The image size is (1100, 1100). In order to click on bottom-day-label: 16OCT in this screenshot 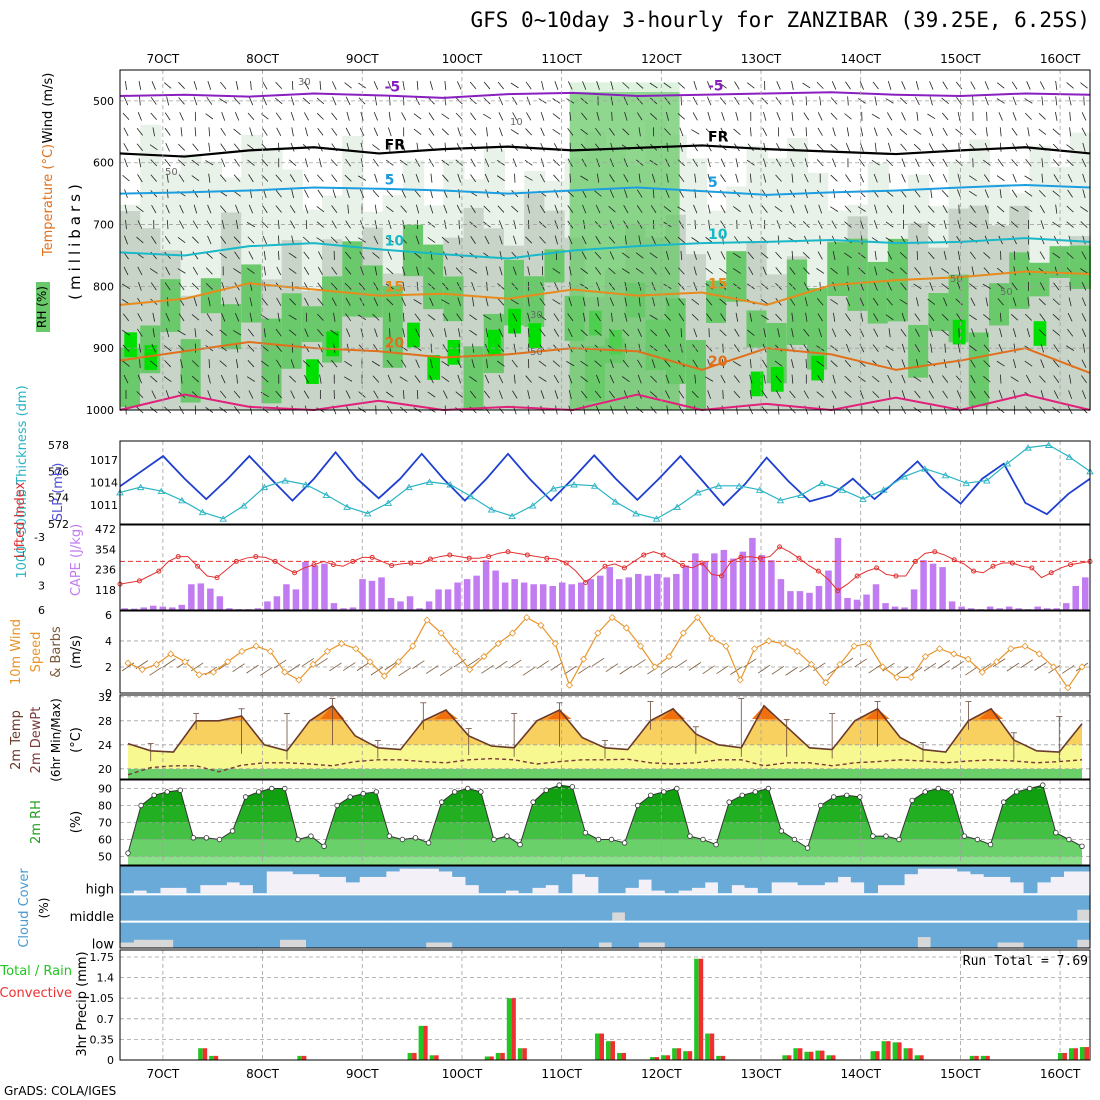, I will do `click(1060, 1074)`.